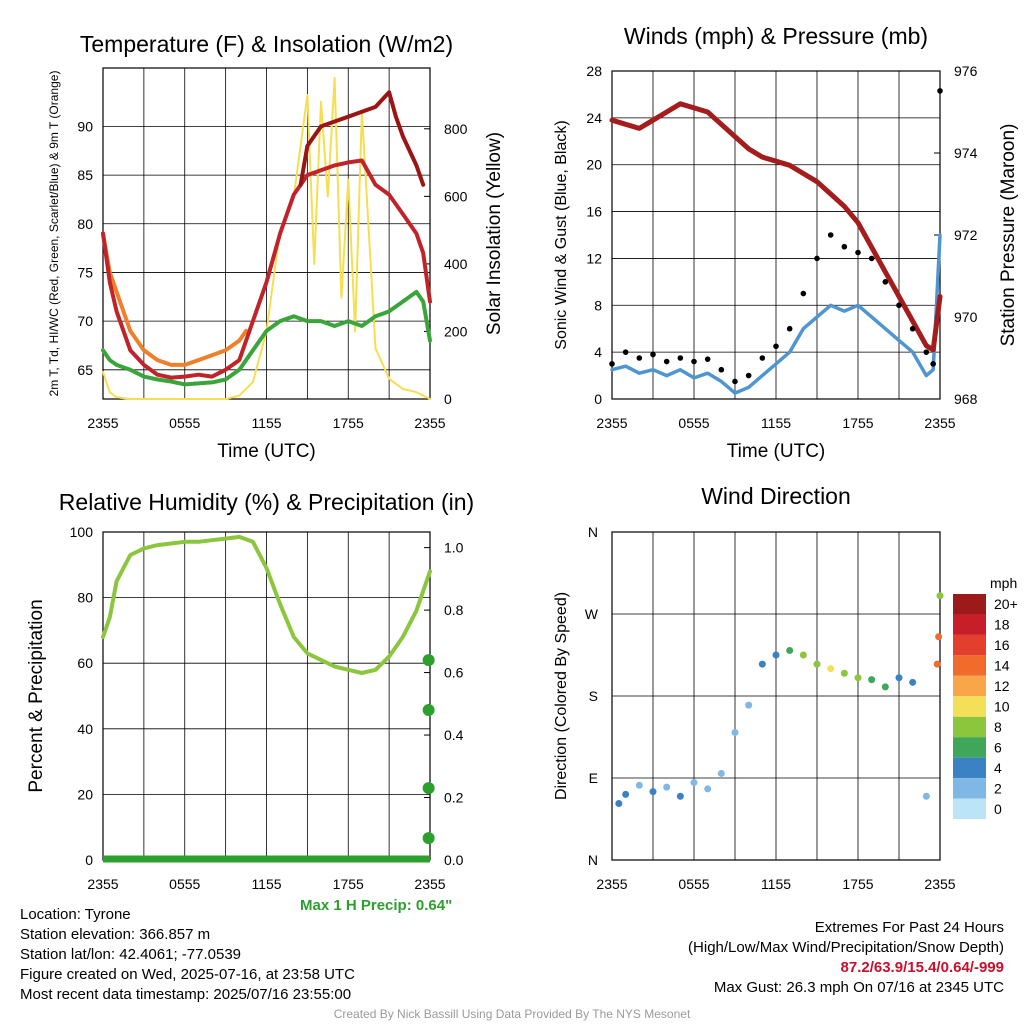 The height and width of the screenshot is (1024, 1024). What do you see at coordinates (594, 71) in the screenshot?
I see `y-tick-label: 28` at bounding box center [594, 71].